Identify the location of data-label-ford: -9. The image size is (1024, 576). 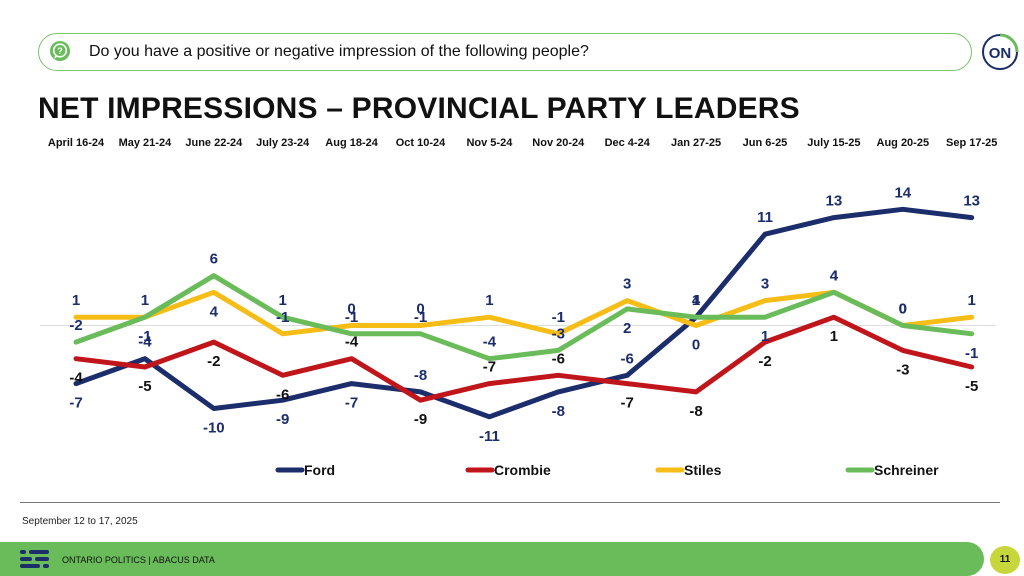
(282, 419).